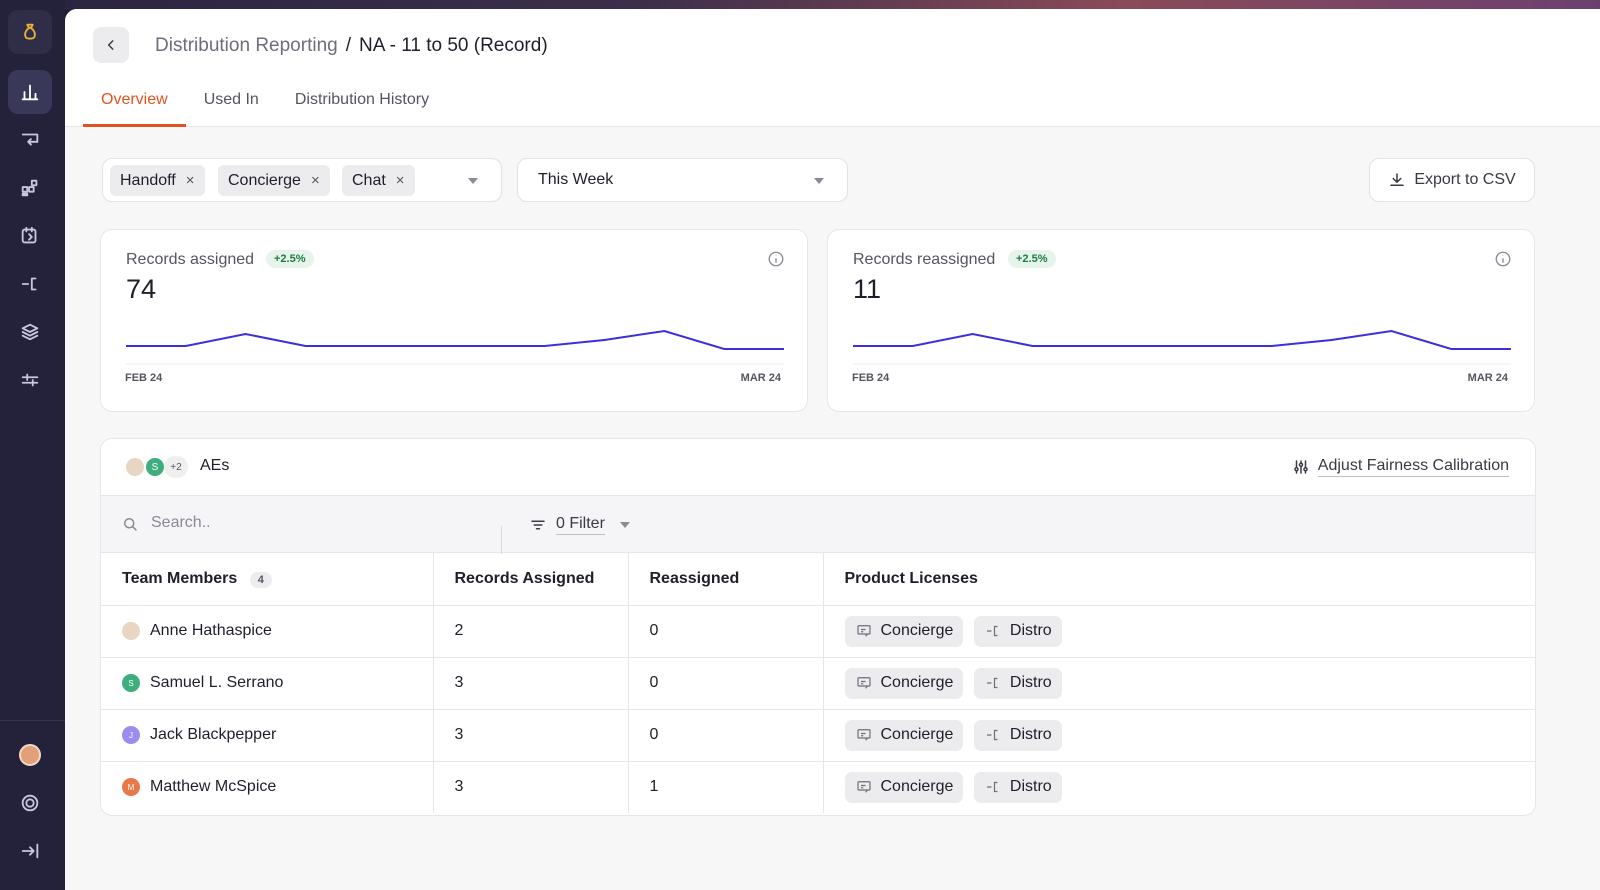  What do you see at coordinates (134, 104) in the screenshot?
I see `tab-overview: Overview` at bounding box center [134, 104].